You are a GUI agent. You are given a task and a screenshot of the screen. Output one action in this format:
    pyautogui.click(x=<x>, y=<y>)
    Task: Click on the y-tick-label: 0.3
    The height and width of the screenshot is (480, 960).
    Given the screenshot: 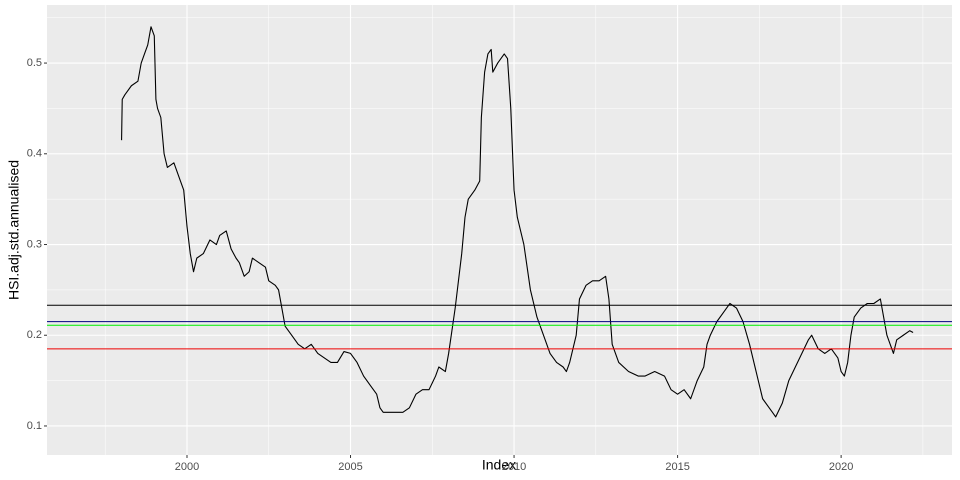 What is the action you would take?
    pyautogui.click(x=34, y=244)
    